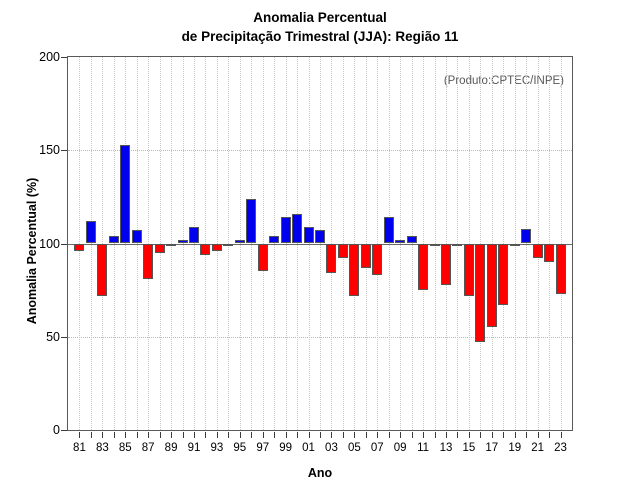  What do you see at coordinates (113, 240) in the screenshot?
I see `bar-1984` at bounding box center [113, 240].